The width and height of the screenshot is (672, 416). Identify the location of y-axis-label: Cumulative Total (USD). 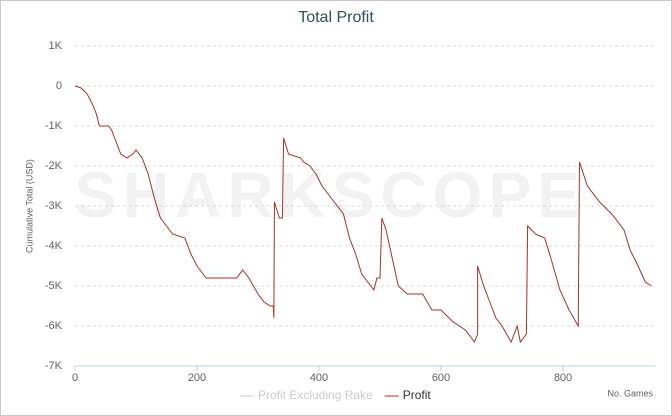
(29, 206).